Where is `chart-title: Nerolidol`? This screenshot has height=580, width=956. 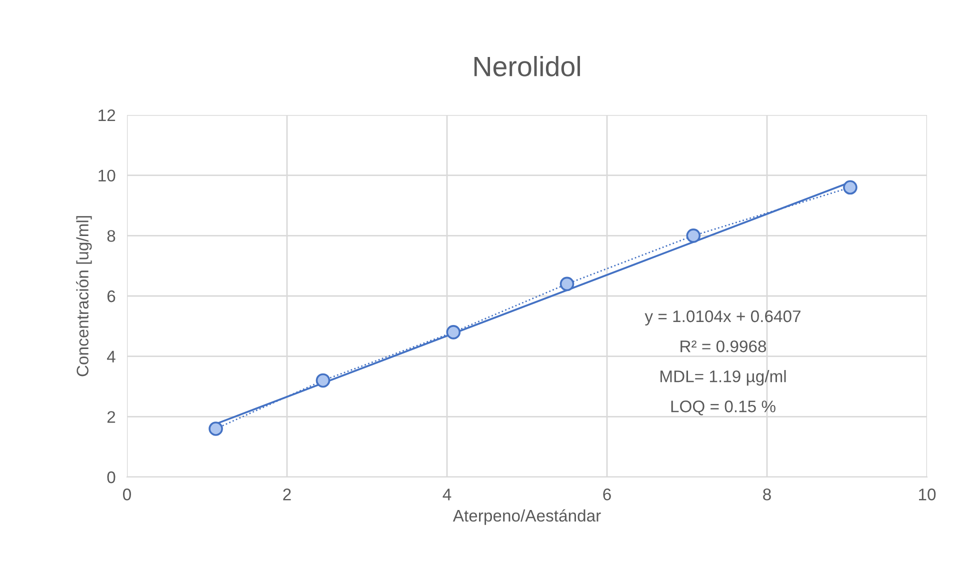 chart-title: Nerolidol is located at coordinates (527, 66).